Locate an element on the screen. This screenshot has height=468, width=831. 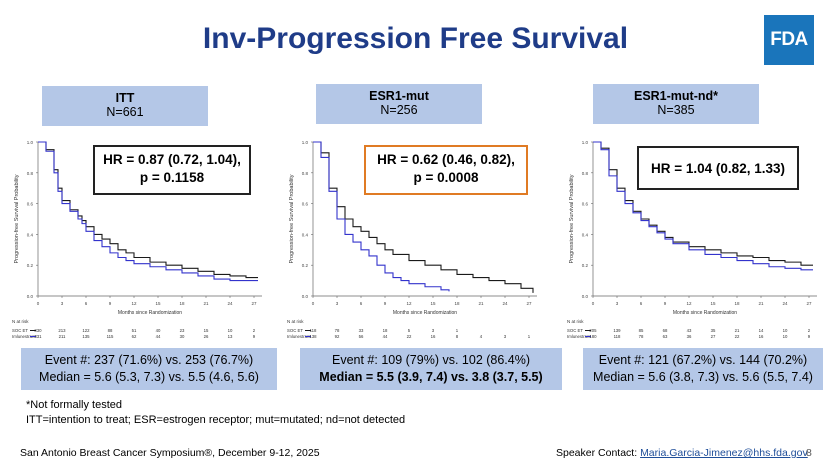
hr-box-esr1-mut: HR = 0.62 (0.46, 0.82), p = 0.0008 is located at coordinates (446, 170).